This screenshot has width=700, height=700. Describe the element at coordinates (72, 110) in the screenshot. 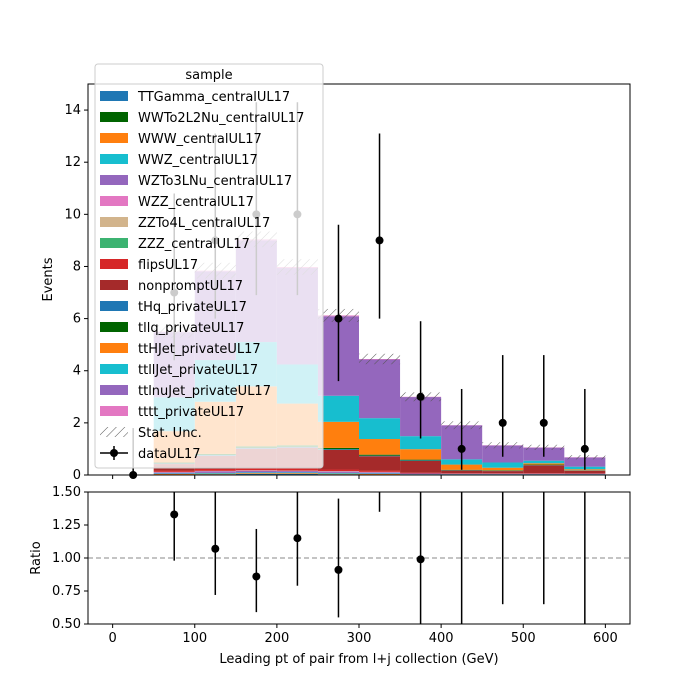

I see `main-ytick-label-7: 14` at that location.